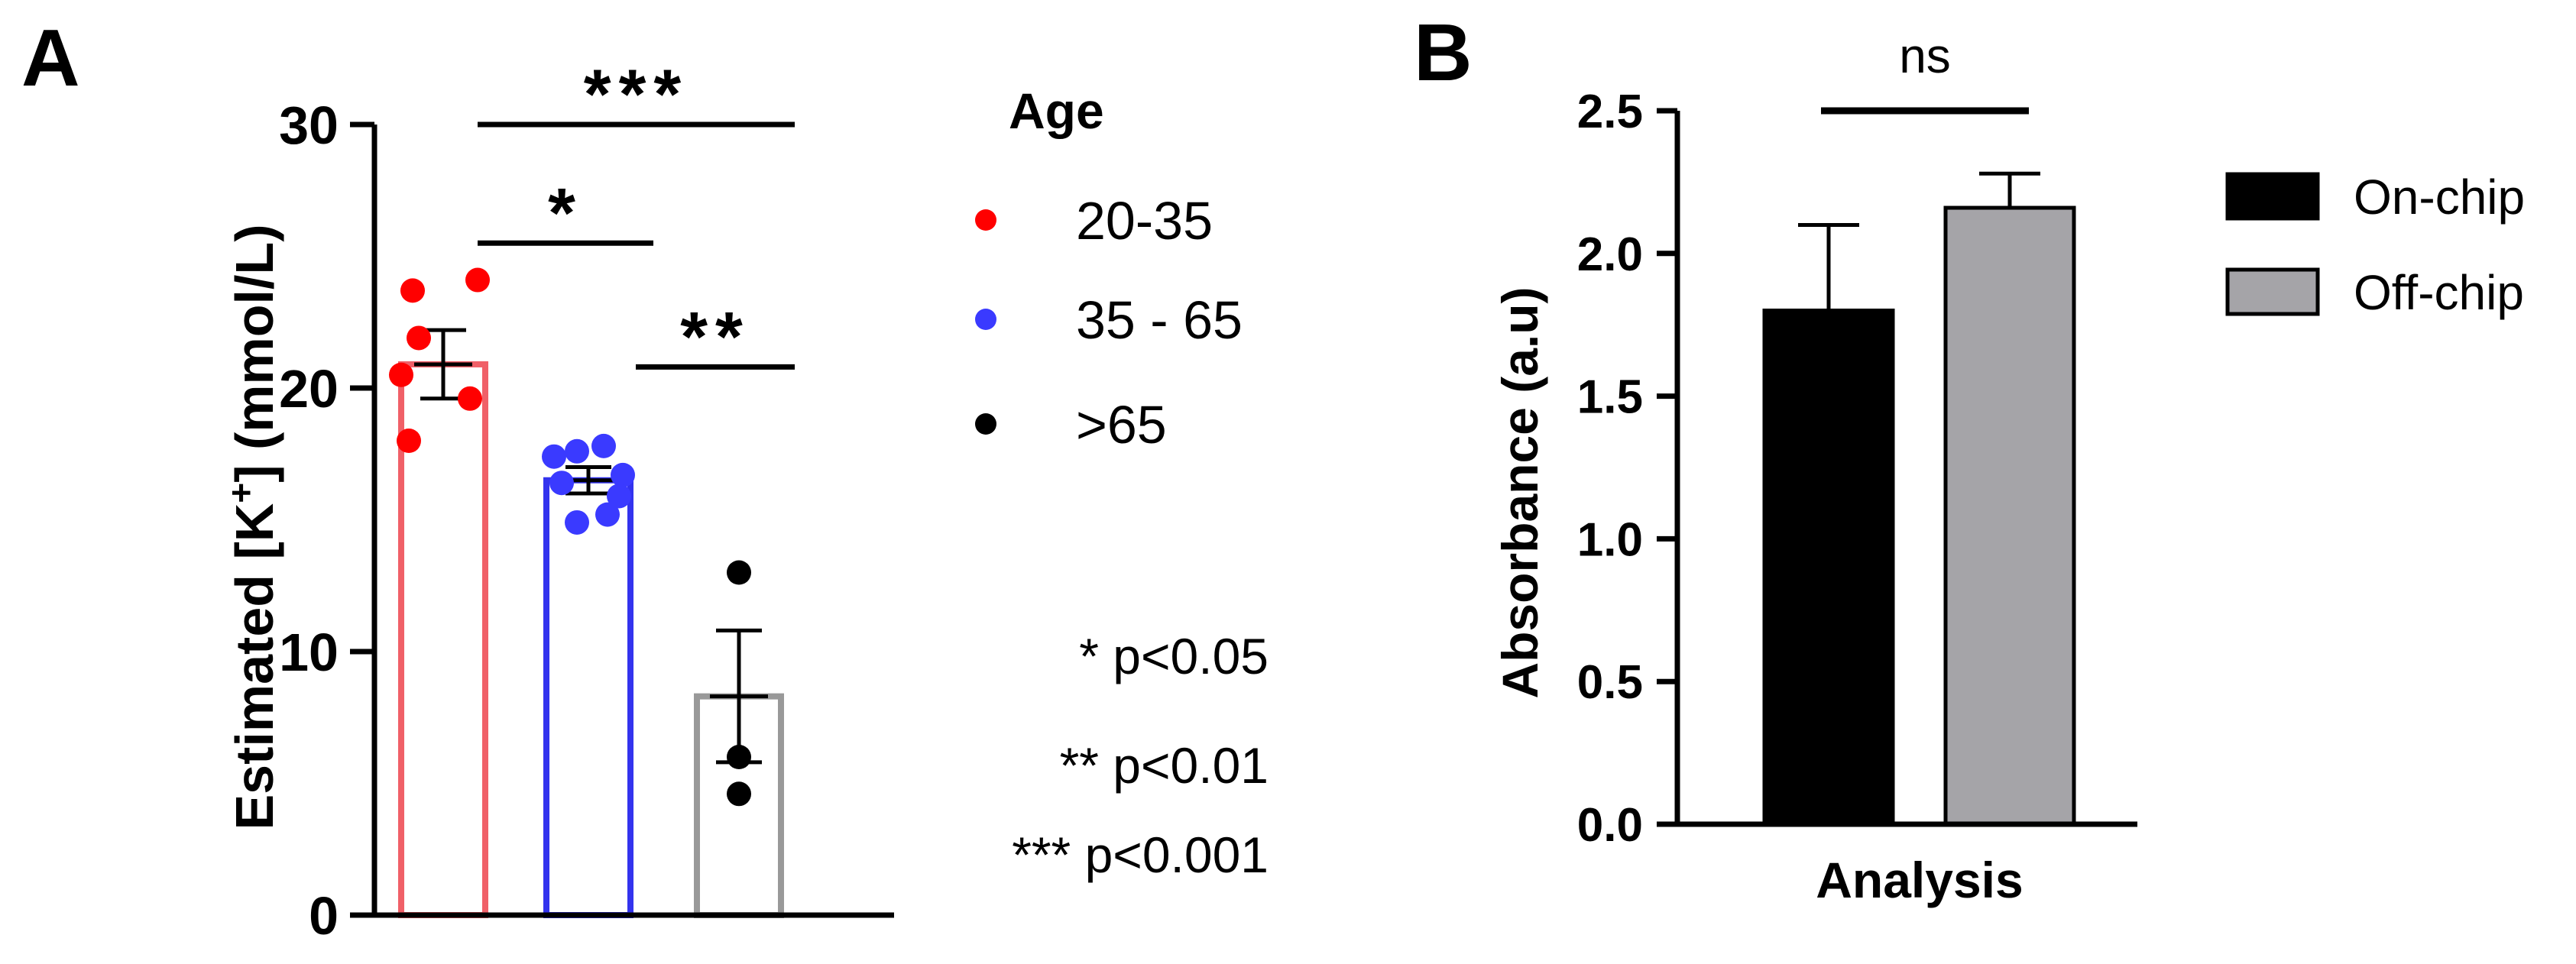 This screenshot has width=2576, height=964. I want to click on panel-b-ytick-label-3: 1.5, so click(1610, 398).